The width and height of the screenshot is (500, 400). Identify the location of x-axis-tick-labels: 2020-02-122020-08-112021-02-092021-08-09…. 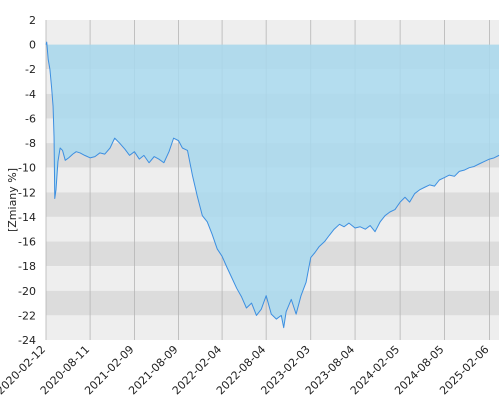
(246, 370).